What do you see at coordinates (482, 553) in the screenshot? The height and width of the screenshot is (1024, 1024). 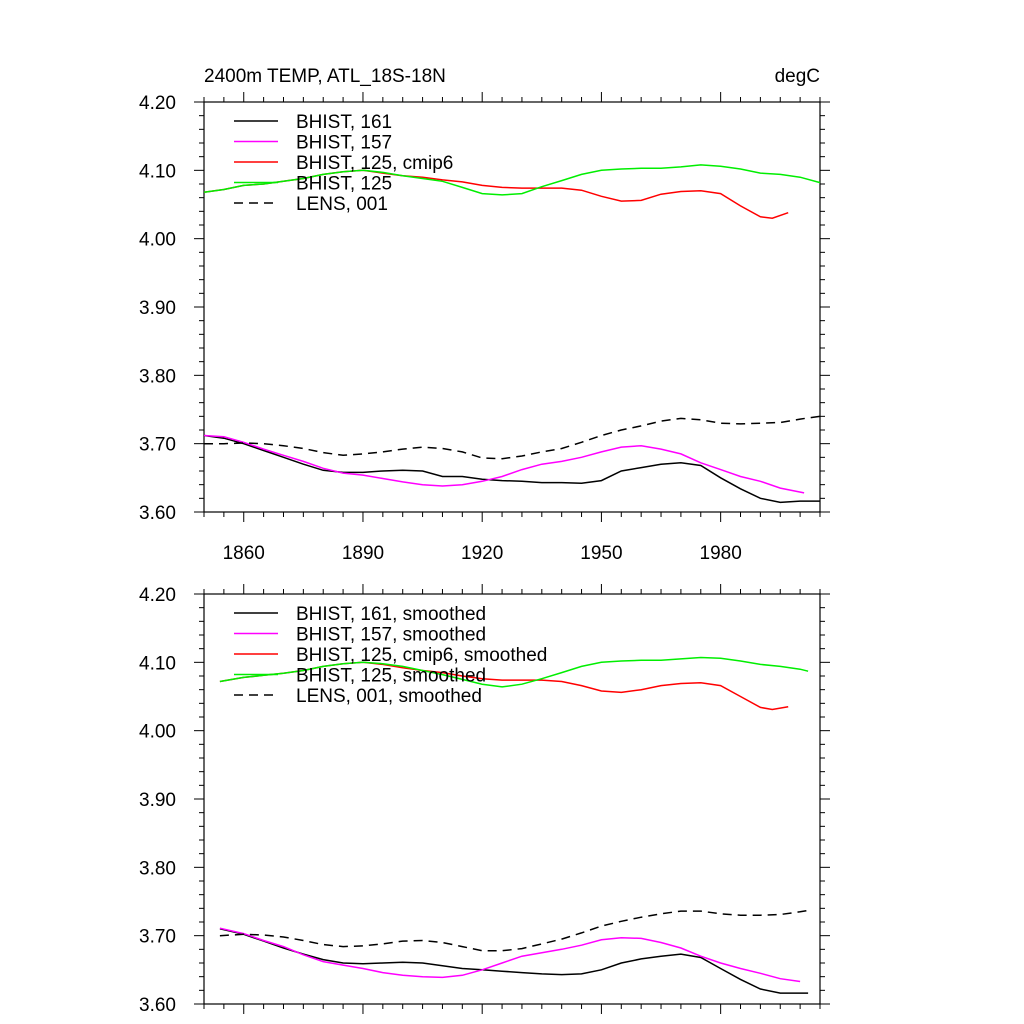 I see `x-tick-label: 1920` at bounding box center [482, 553].